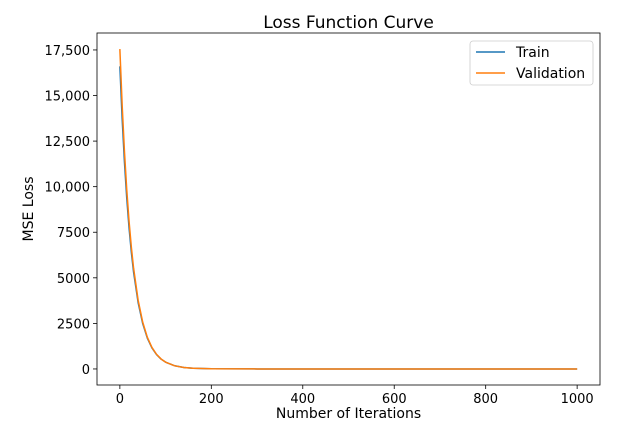  I want to click on y-tick-label: 0, so click(86, 370).